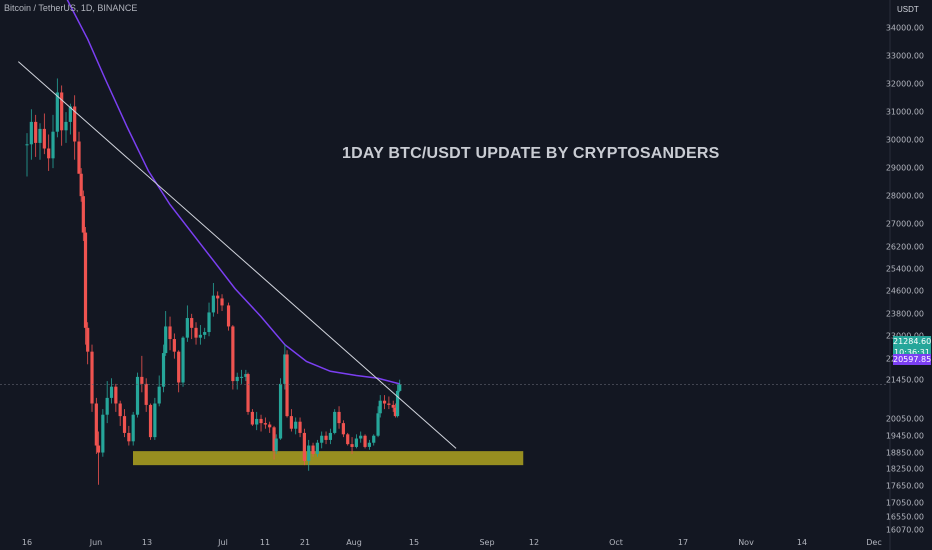  I want to click on time-tick-label: 13, so click(147, 542).